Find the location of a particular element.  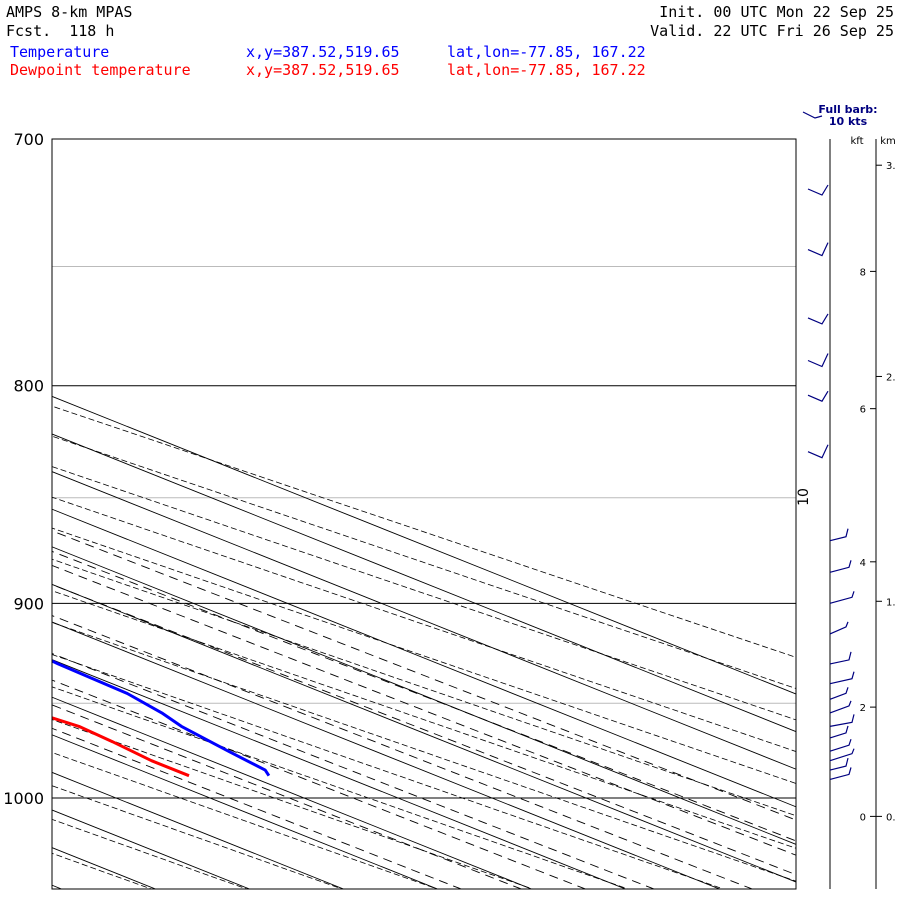

valid-time: Valid. 22 UTC Fri 26 Sep 25 is located at coordinates (772, 31).